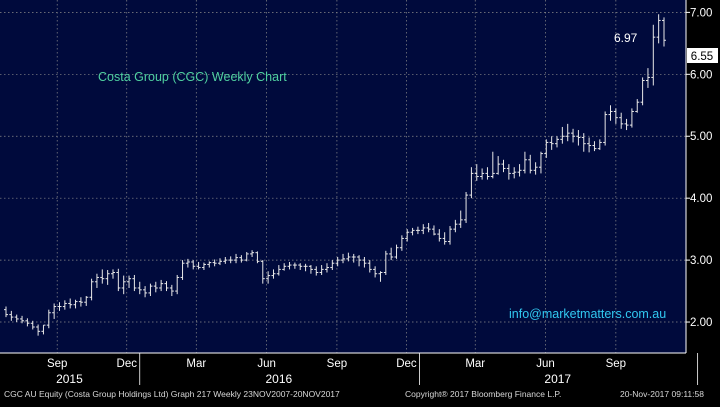  Describe the element at coordinates (702, 55) in the screenshot. I see `last-price-box` at that location.